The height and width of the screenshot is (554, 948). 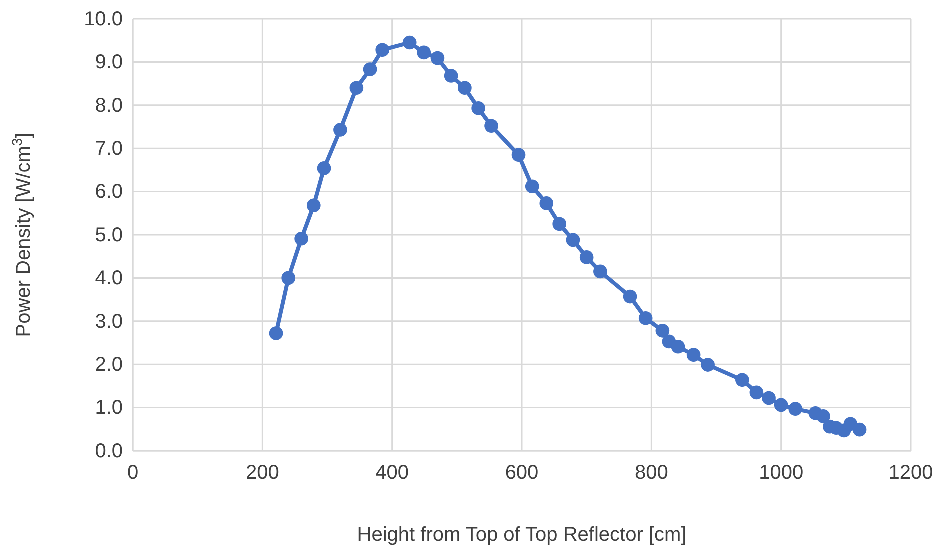 What do you see at coordinates (109, 321) in the screenshot?
I see `y-tick-label: 3.0` at bounding box center [109, 321].